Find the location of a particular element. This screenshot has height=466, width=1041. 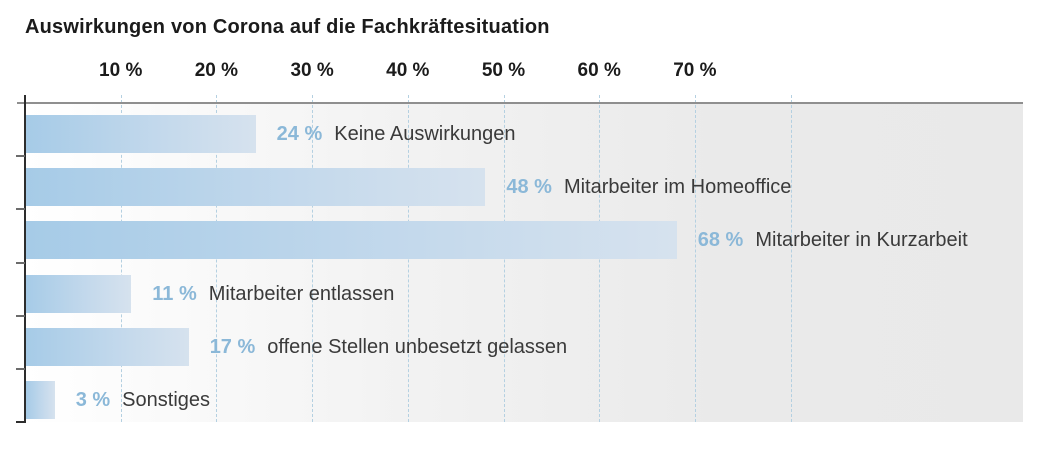

bar-value: 3 % is located at coordinates (93, 400).